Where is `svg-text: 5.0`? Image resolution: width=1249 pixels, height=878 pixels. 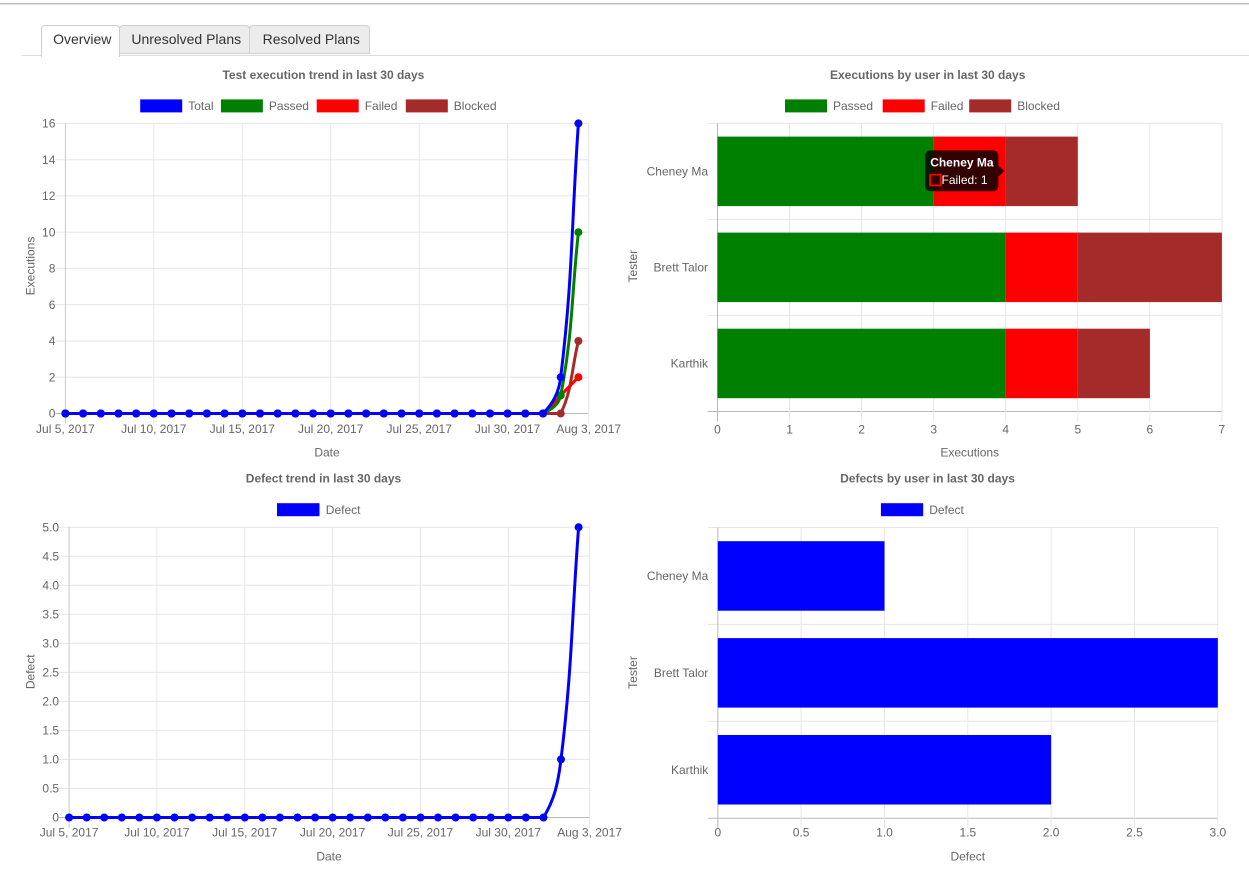
svg-text: 5.0 is located at coordinates (50, 527).